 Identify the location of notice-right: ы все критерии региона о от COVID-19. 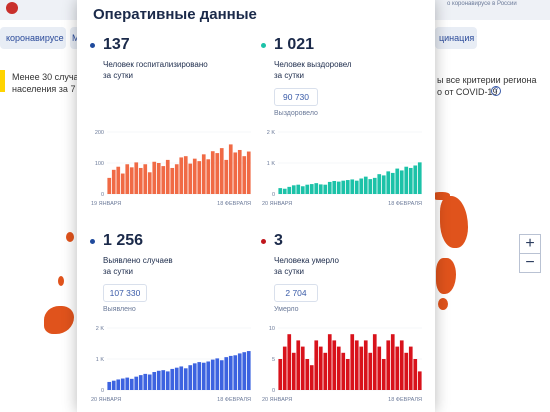
(487, 86).